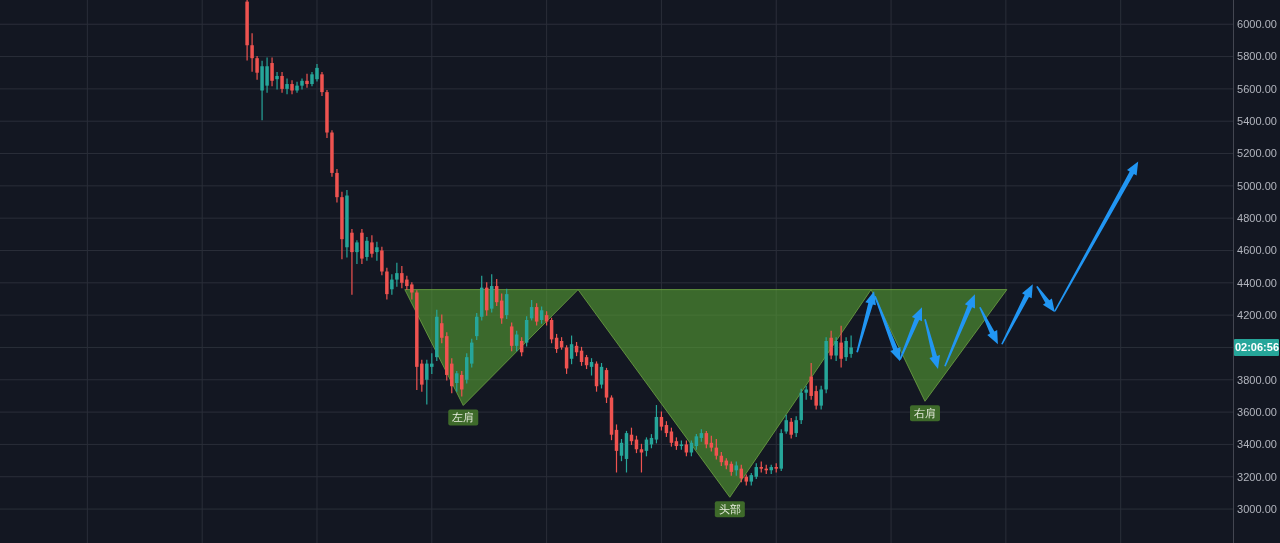  What do you see at coordinates (1257, 88) in the screenshot?
I see `y-tick-label: 5600.00` at bounding box center [1257, 88].